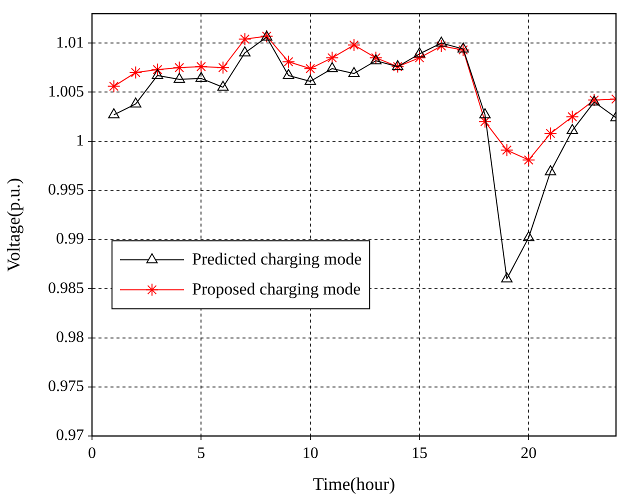  Describe the element at coordinates (80, 141) in the screenshot. I see `y-tick-label: 1` at that location.